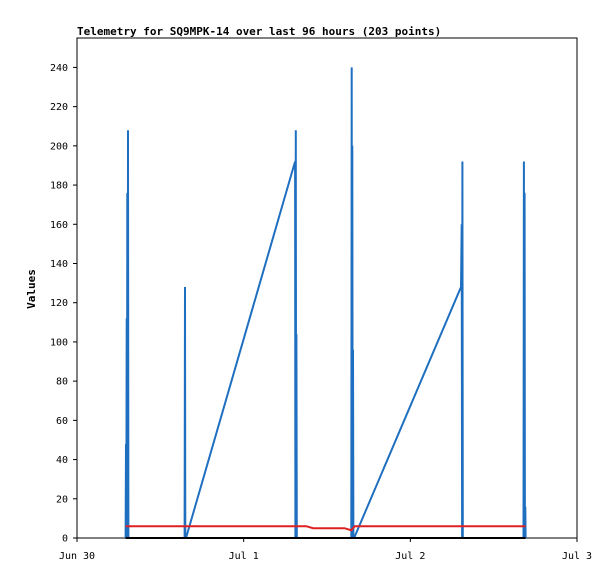 The height and width of the screenshot is (579, 615). I want to click on y-tick-label: 20, so click(62, 499).